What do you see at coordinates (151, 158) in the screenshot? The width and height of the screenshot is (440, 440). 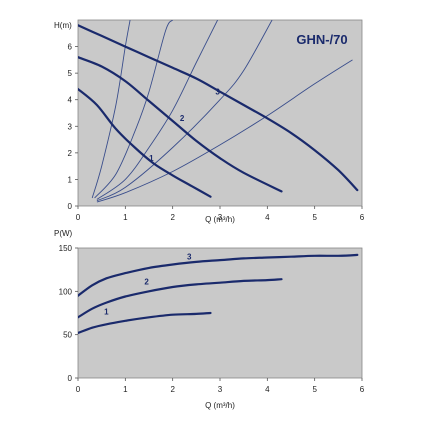 I see `head-curve-label-1: 1` at bounding box center [151, 158].